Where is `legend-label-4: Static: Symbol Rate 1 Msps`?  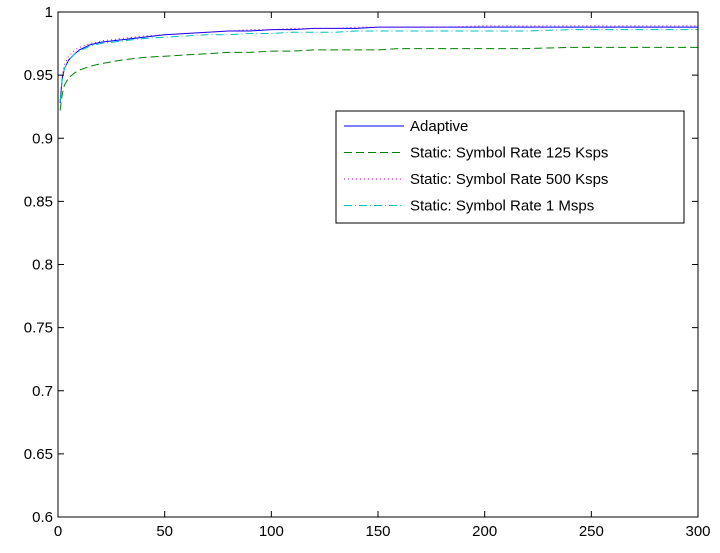
legend-label-4: Static: Symbol Rate 1 Msps is located at coordinates (502, 206).